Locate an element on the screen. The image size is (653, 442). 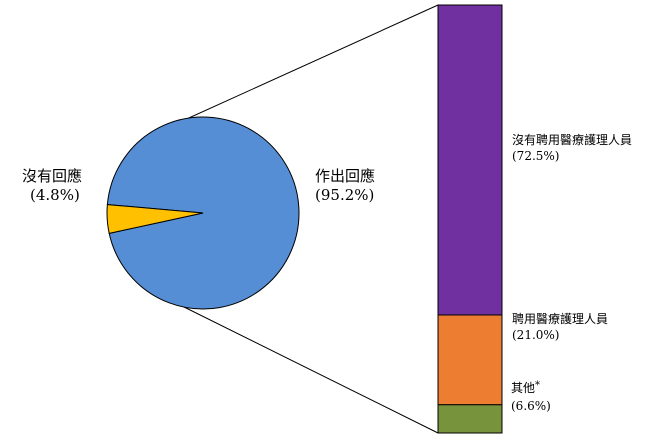
bar-segment-others is located at coordinates (470, 419).